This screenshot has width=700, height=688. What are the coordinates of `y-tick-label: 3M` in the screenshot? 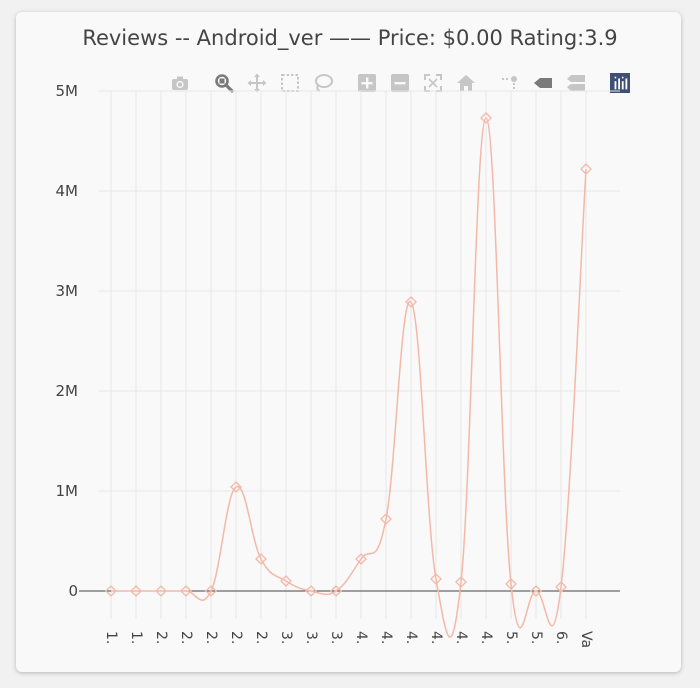 It's located at (67, 291).